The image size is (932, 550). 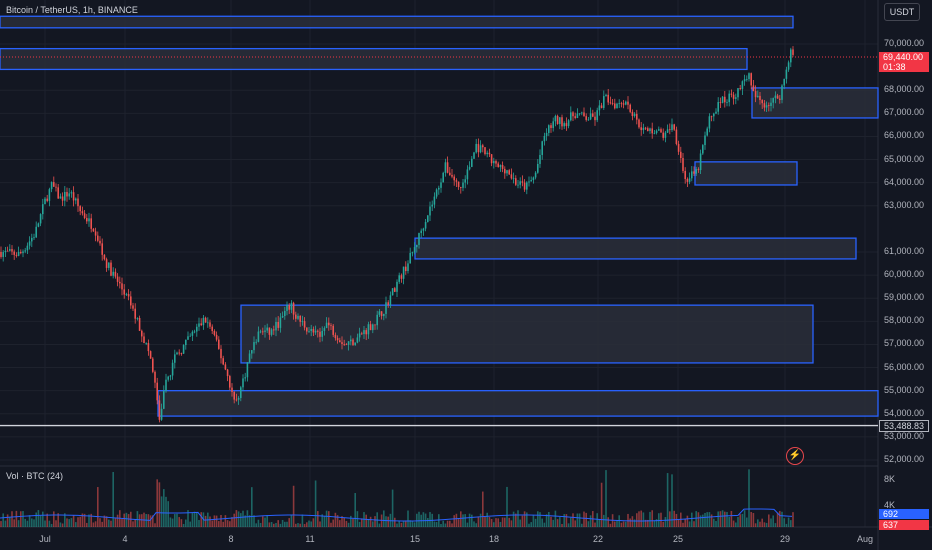 I want to click on symbol-title: Bitcoin / TetherUS, 1h, BINANCE, so click(x=72, y=10).